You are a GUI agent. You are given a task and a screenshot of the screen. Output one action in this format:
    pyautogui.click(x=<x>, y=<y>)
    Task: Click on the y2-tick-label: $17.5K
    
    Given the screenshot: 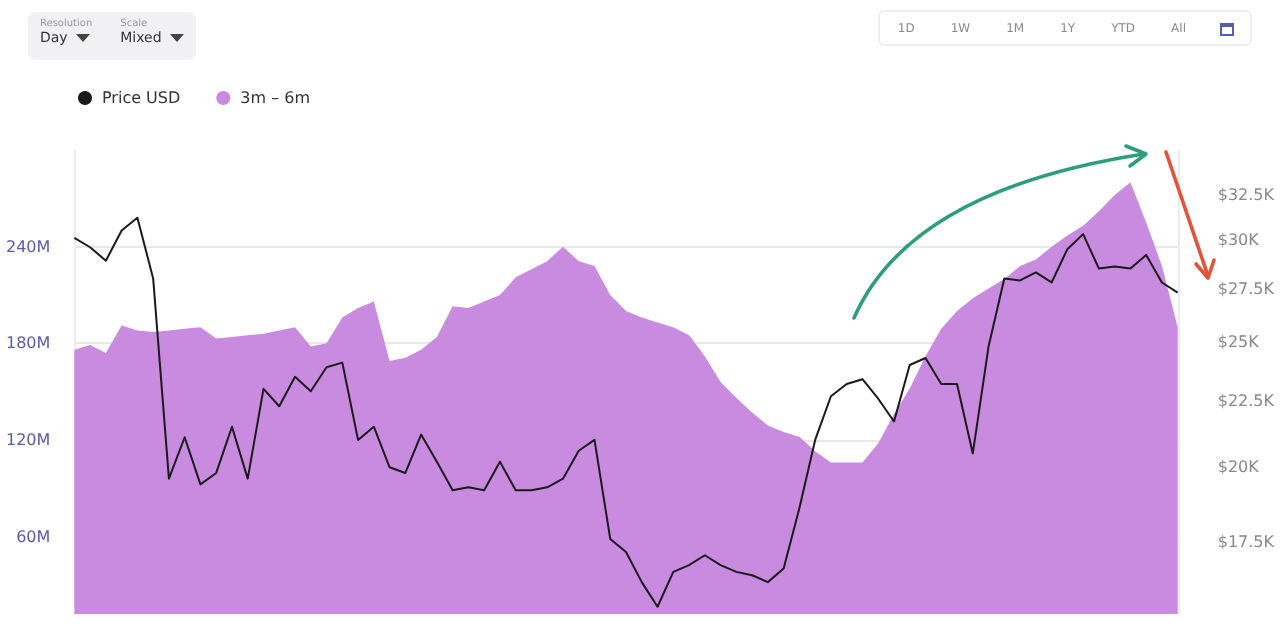 What is the action you would take?
    pyautogui.click(x=1246, y=542)
    